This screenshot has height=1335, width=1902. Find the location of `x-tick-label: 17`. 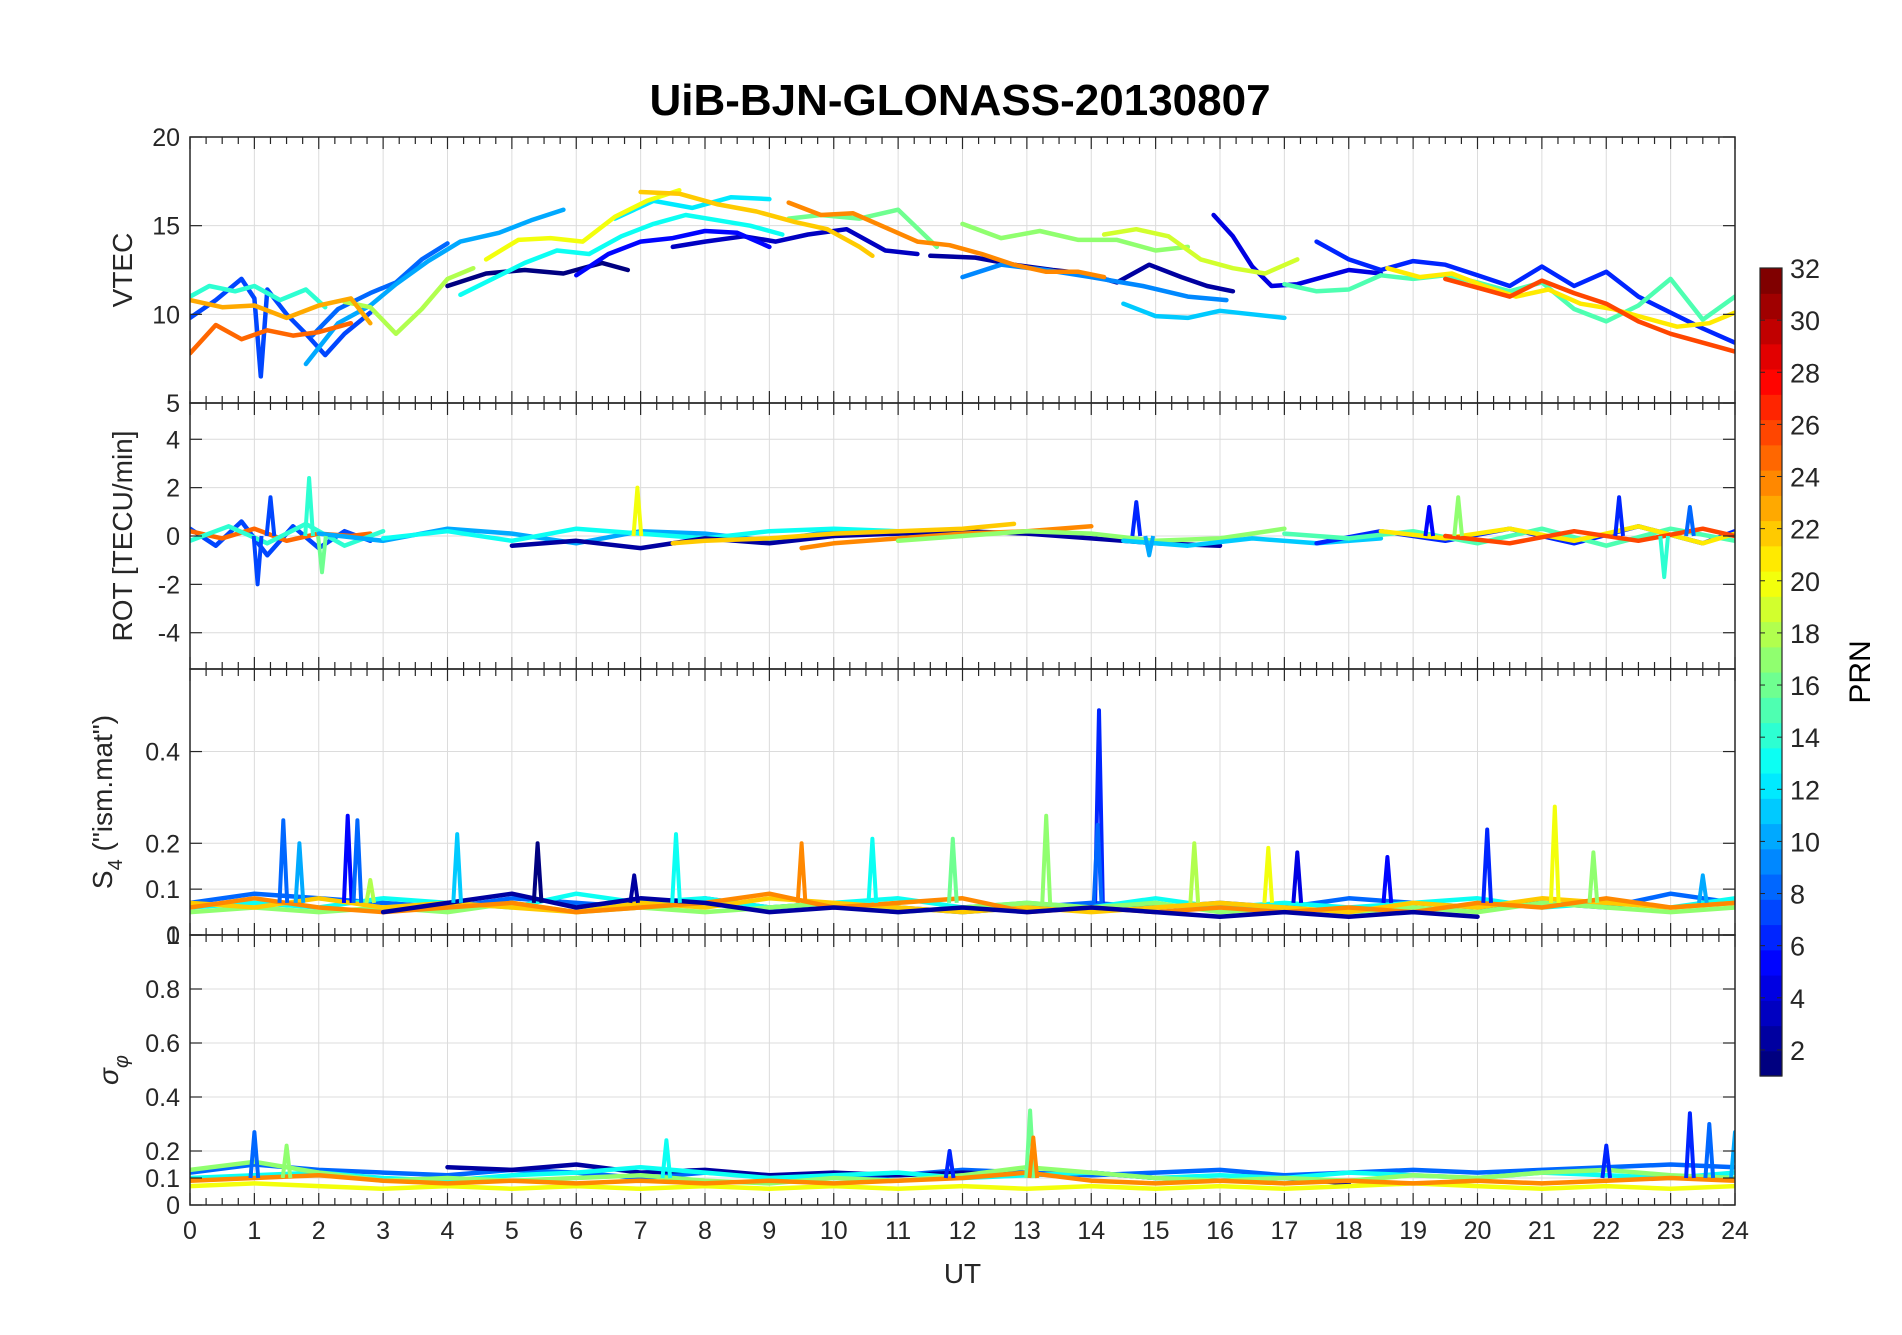

x-tick-label: 17 is located at coordinates (1284, 1231).